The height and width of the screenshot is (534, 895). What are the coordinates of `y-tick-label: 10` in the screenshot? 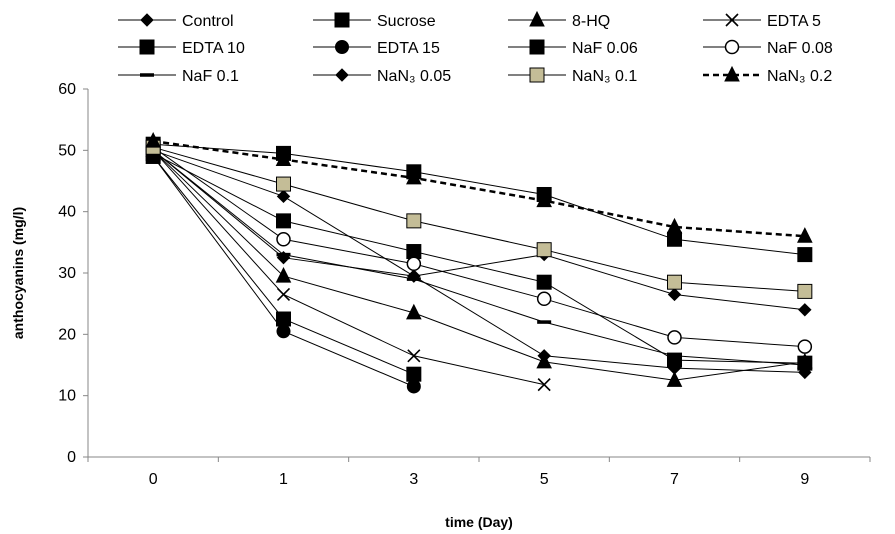 It's located at (67, 396).